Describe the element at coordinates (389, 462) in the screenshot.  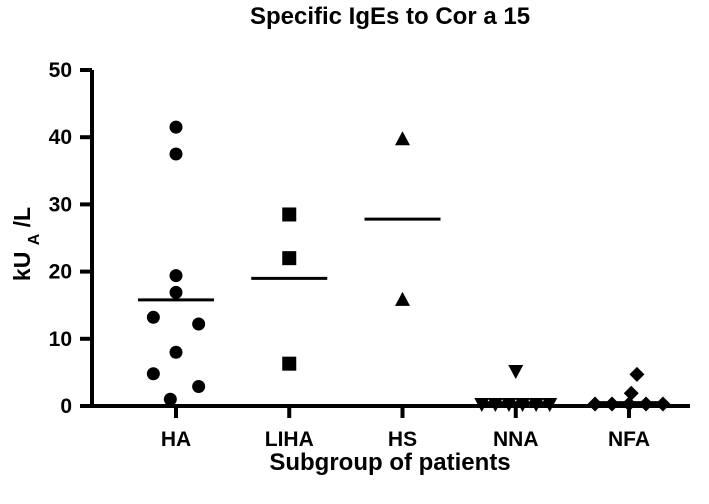
I see `x-axis-title: Subgroup of patients` at that location.